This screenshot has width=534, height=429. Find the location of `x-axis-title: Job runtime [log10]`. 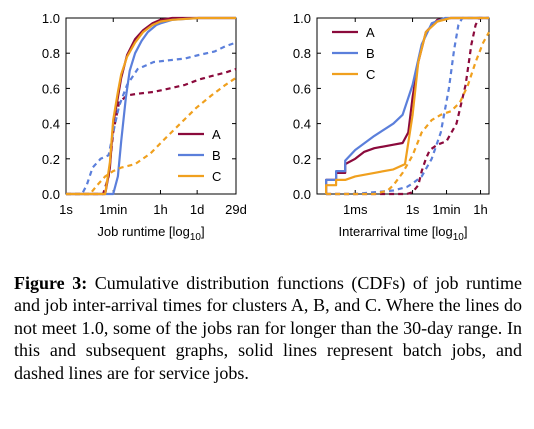

x-axis-title: Job runtime [log10] is located at coordinates (150, 233).